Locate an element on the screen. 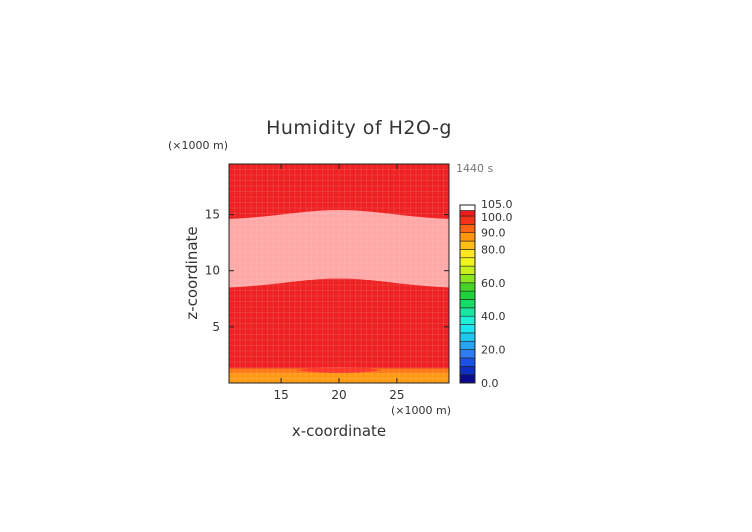 The height and width of the screenshot is (532, 752). x-axis-ticks: 15 20 25 is located at coordinates (339, 283).